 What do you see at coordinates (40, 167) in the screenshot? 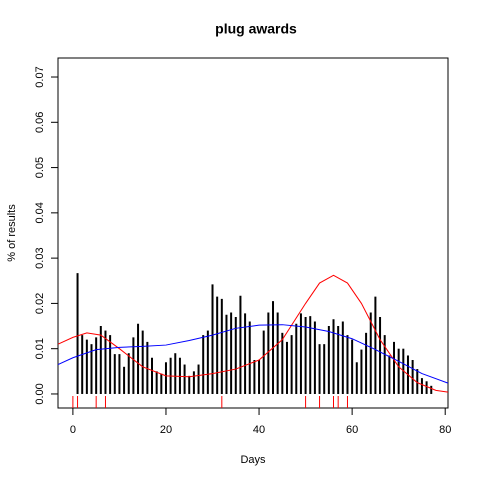
I see `y-tick-label: 0.05` at bounding box center [40, 167].